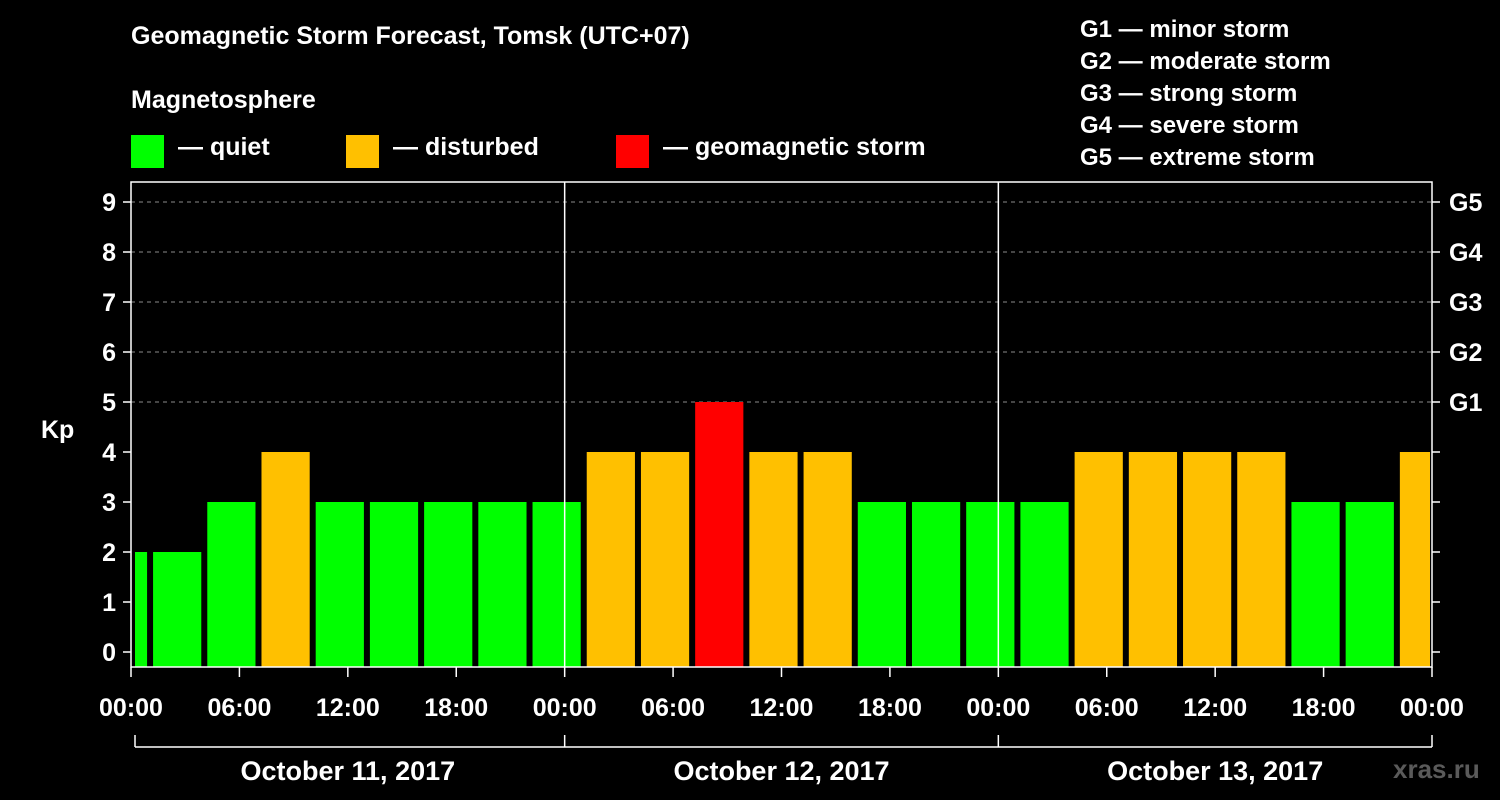  I want to click on legend-swatch-disturbed, so click(362, 151).